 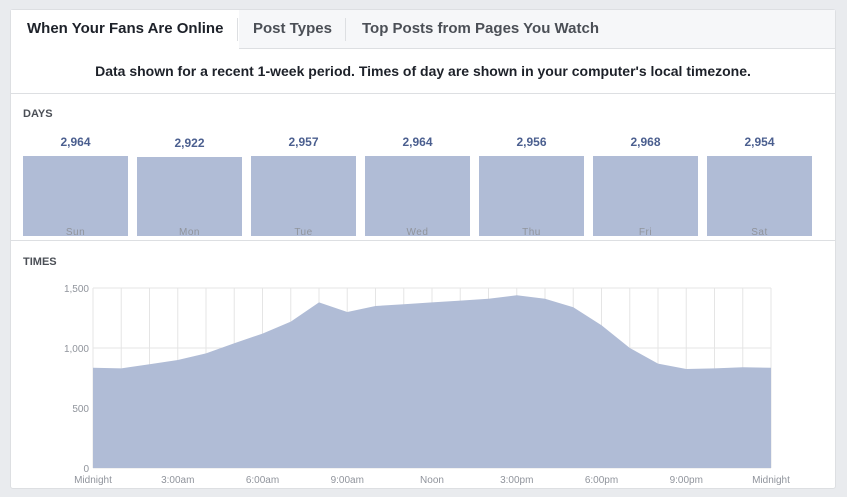 What do you see at coordinates (189, 232) in the screenshot?
I see `day-label: Mon` at bounding box center [189, 232].